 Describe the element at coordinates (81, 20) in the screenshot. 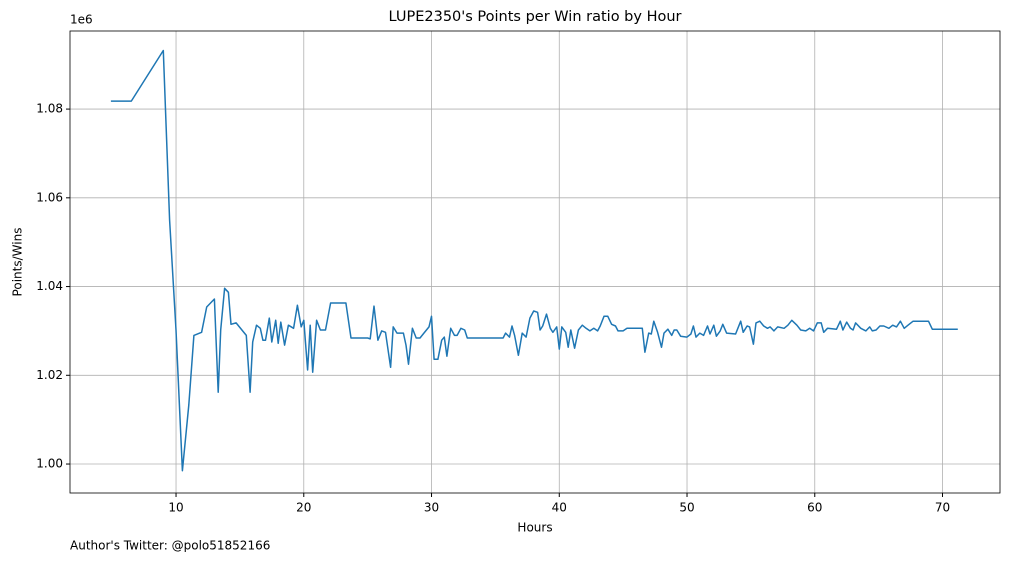

I see `y-offset-label: 1e6` at that location.